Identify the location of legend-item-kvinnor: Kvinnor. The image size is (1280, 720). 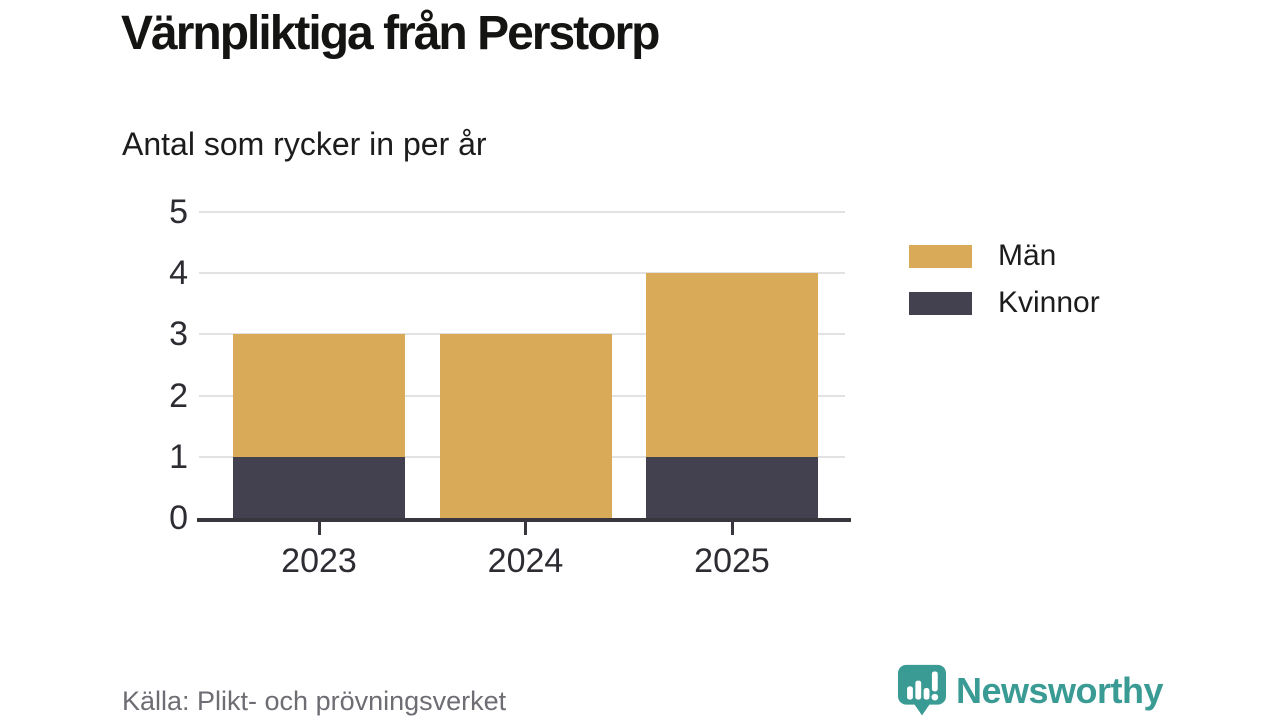
(1004, 302).